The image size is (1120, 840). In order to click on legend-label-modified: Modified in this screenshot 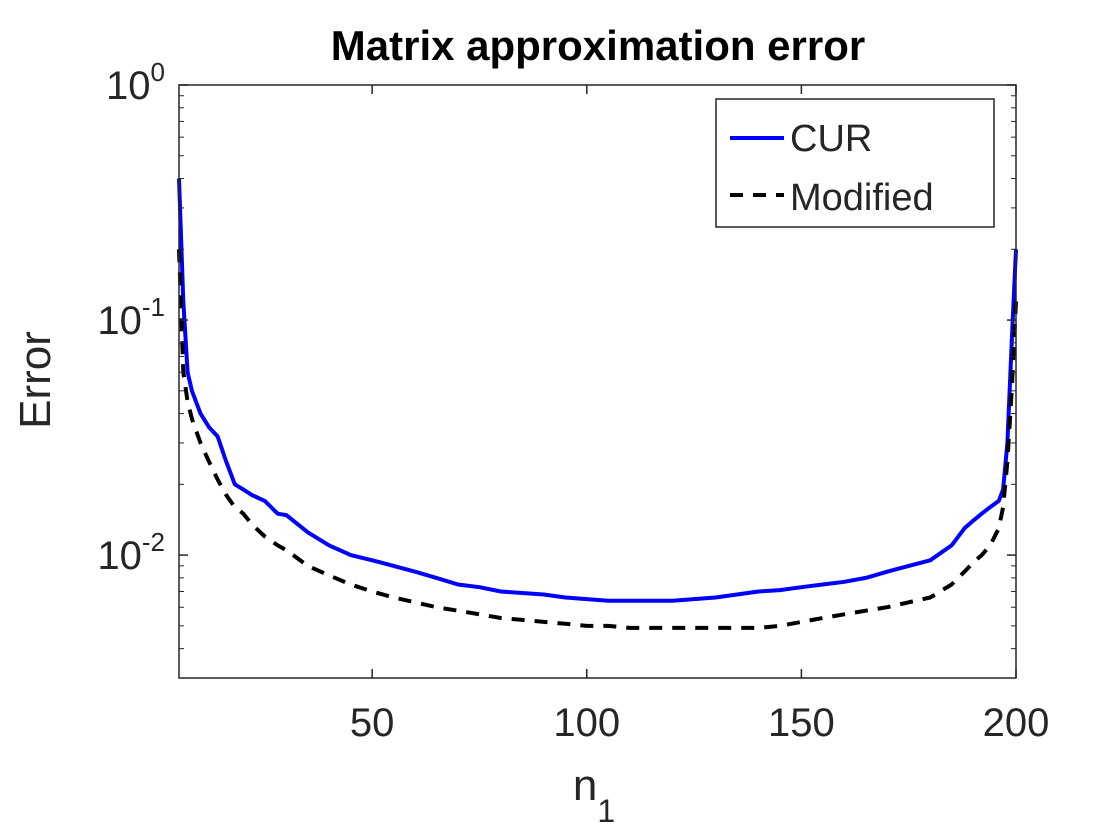, I will do `click(862, 198)`.